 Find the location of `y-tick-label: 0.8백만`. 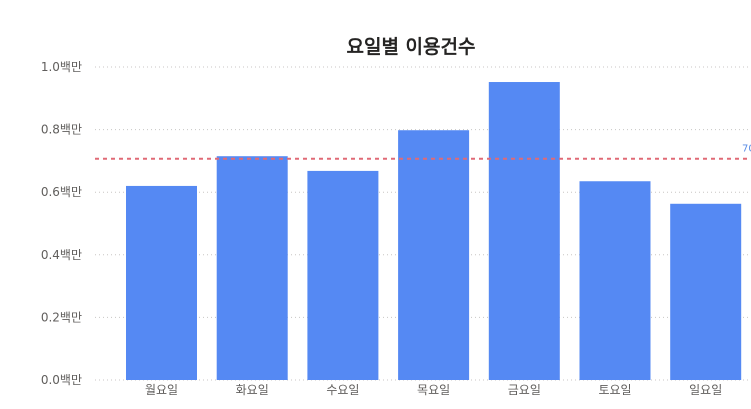

y-tick-label: 0.8백만 is located at coordinates (61, 130).